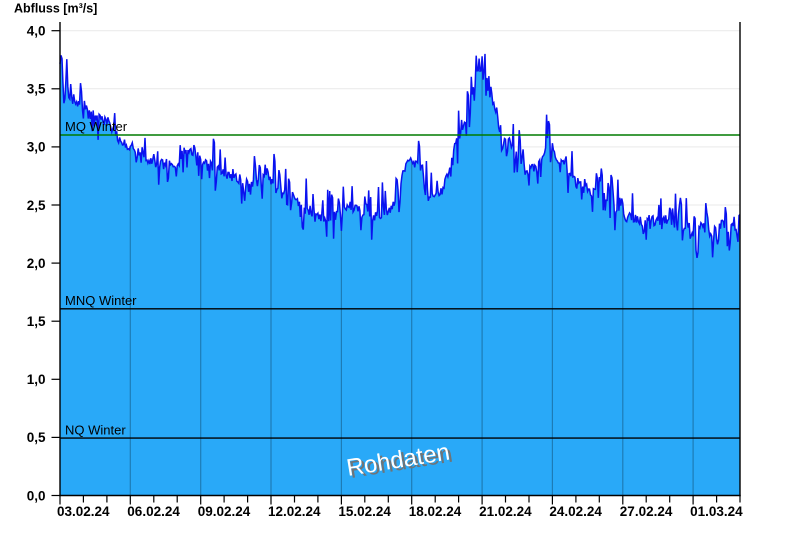 The height and width of the screenshot is (550, 800). I want to click on svg-text: MNQ Winter, so click(101, 300).